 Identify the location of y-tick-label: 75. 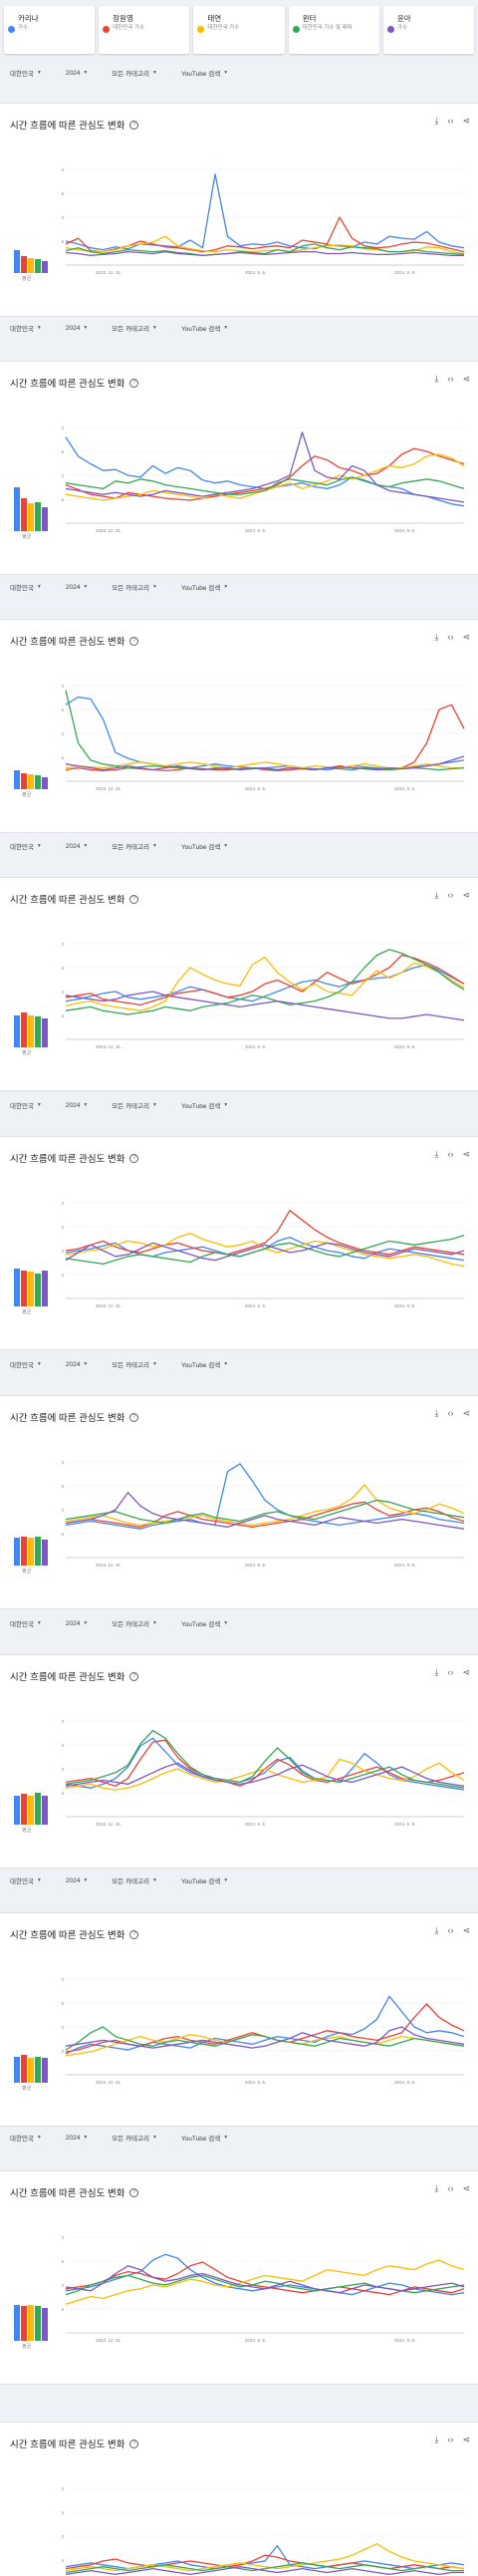
(63, 2512).